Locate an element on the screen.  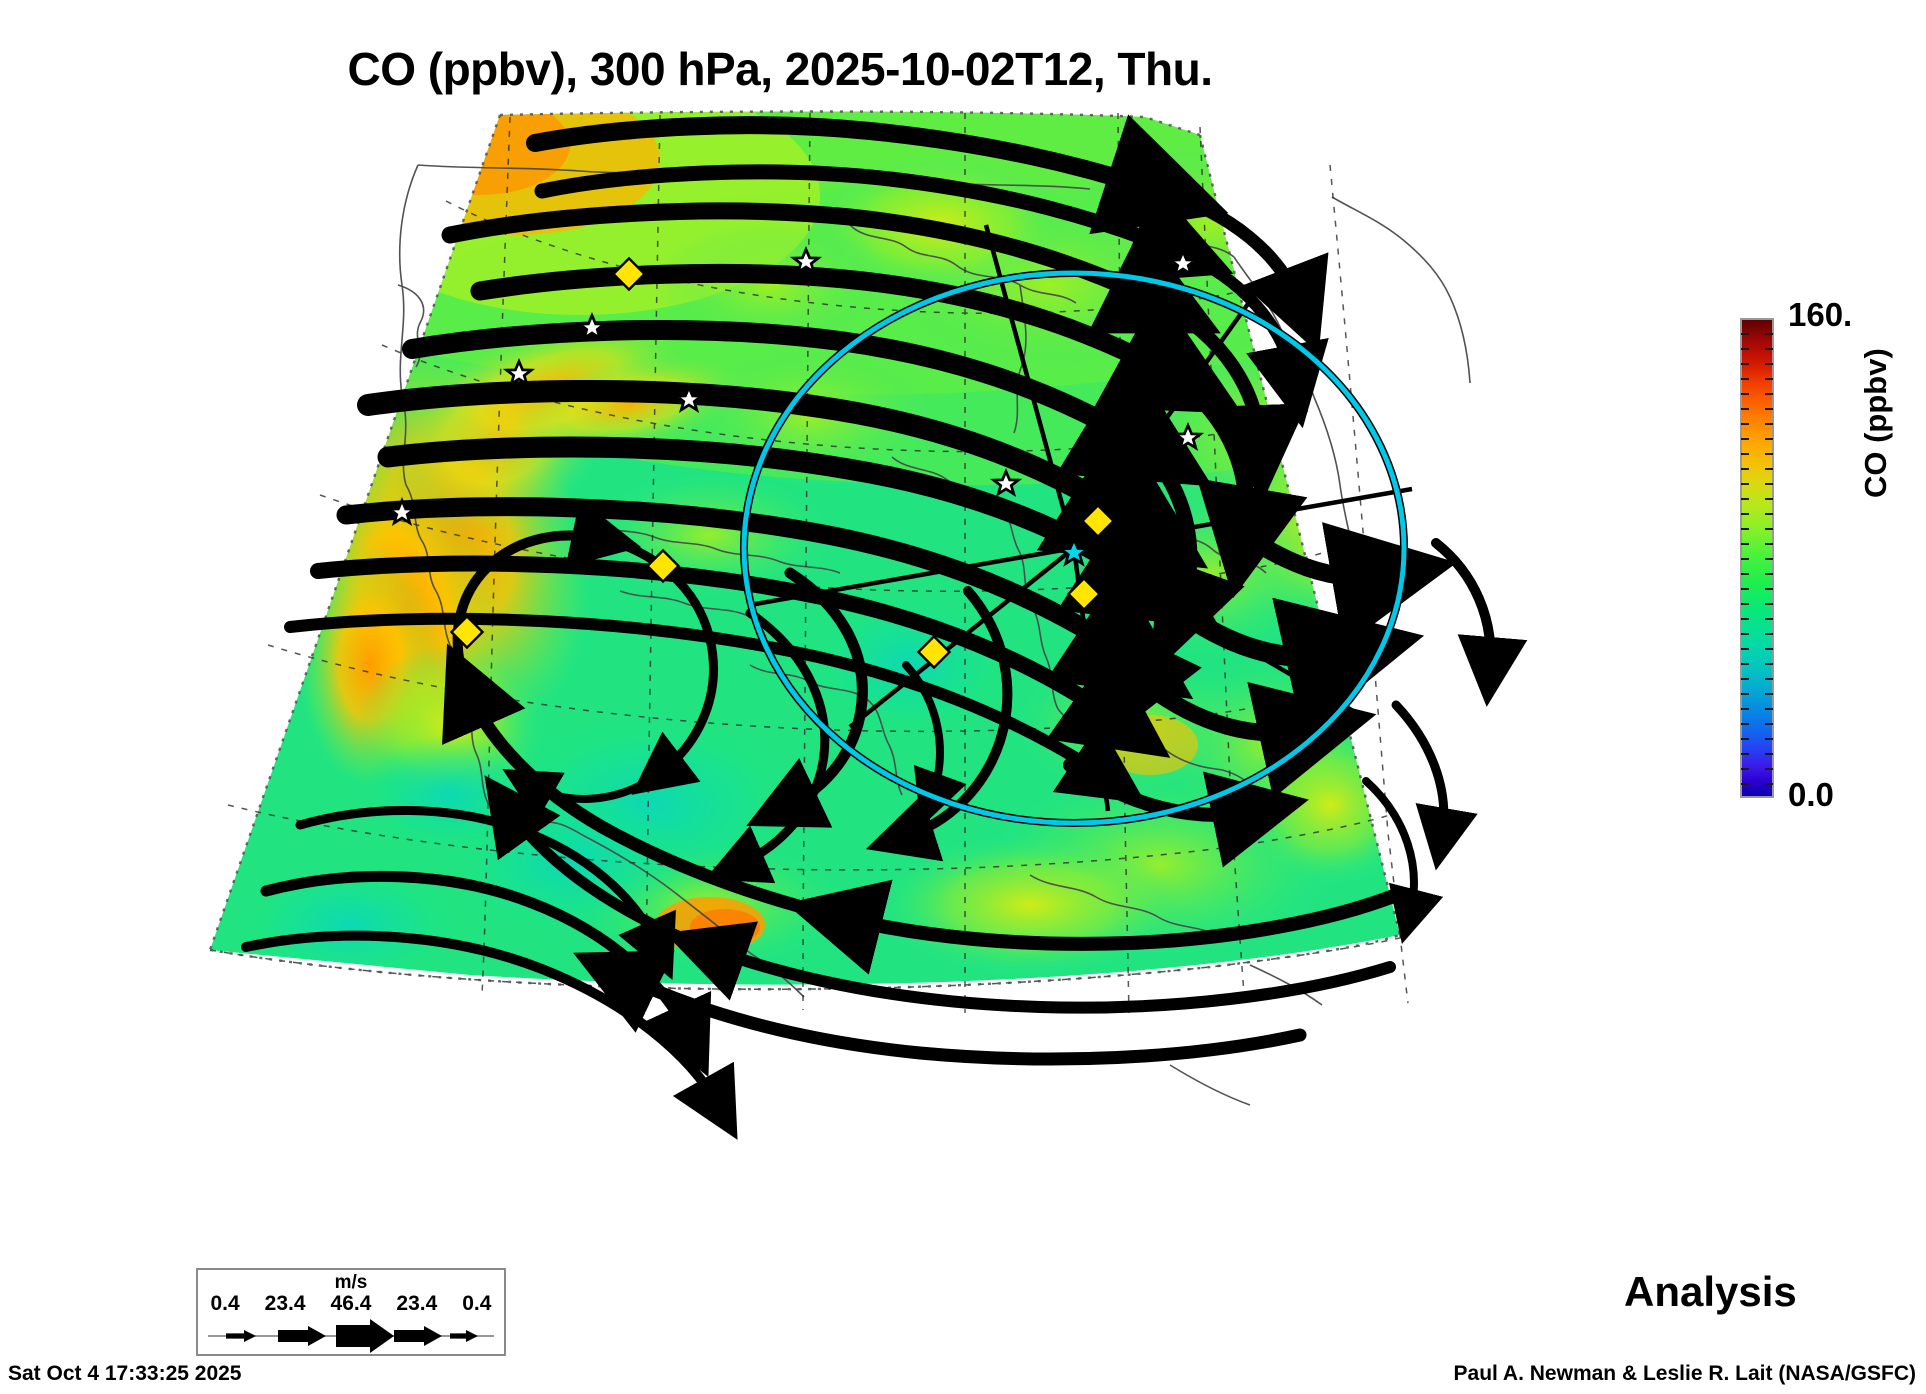
wind-legend-arrow-scale is located at coordinates (351, 1336).